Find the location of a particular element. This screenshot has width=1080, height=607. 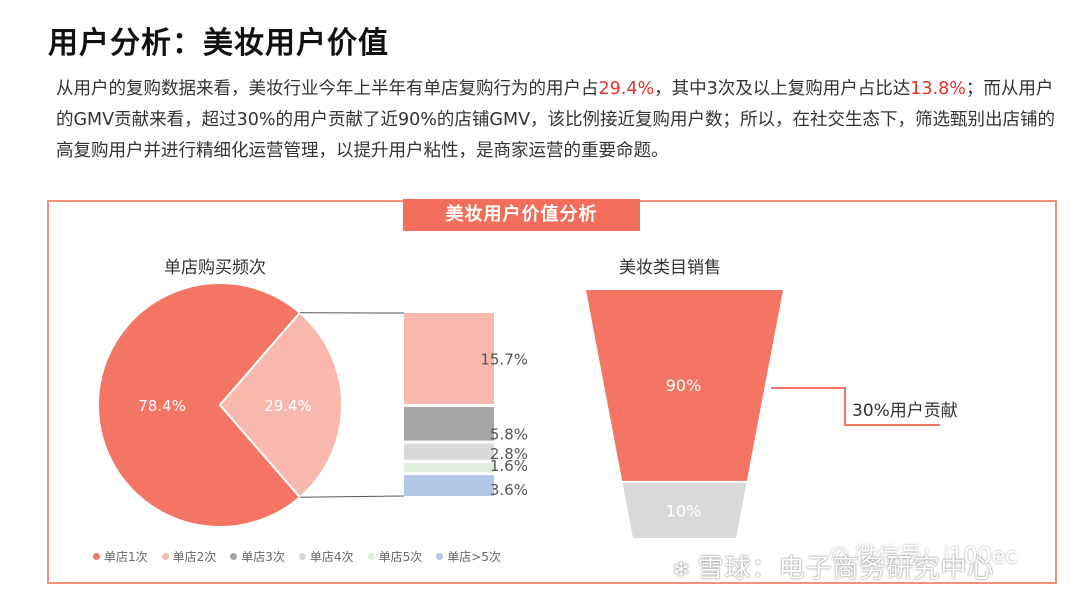

watermark-secondary: ✆ 微信号：i100ec is located at coordinates (923, 554).